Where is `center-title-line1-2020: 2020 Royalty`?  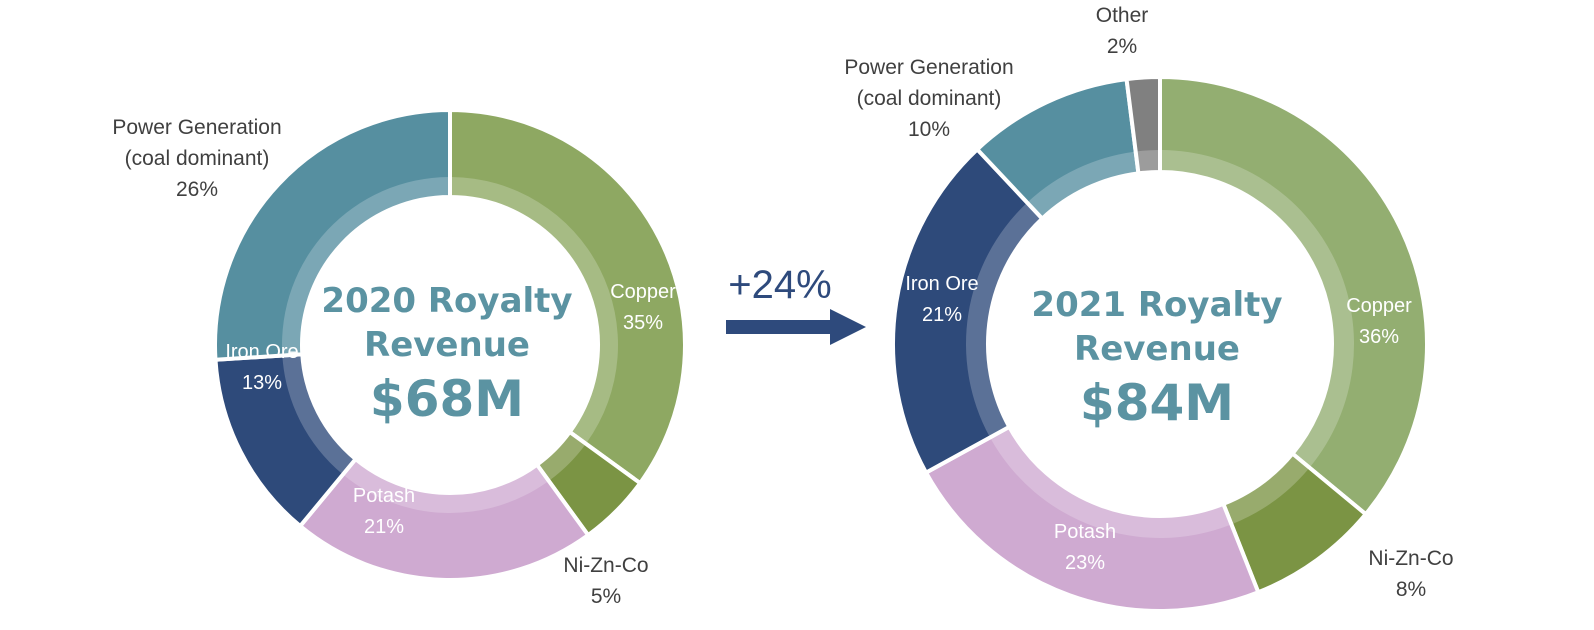 center-title-line1-2020: 2020 Royalty is located at coordinates (446, 301).